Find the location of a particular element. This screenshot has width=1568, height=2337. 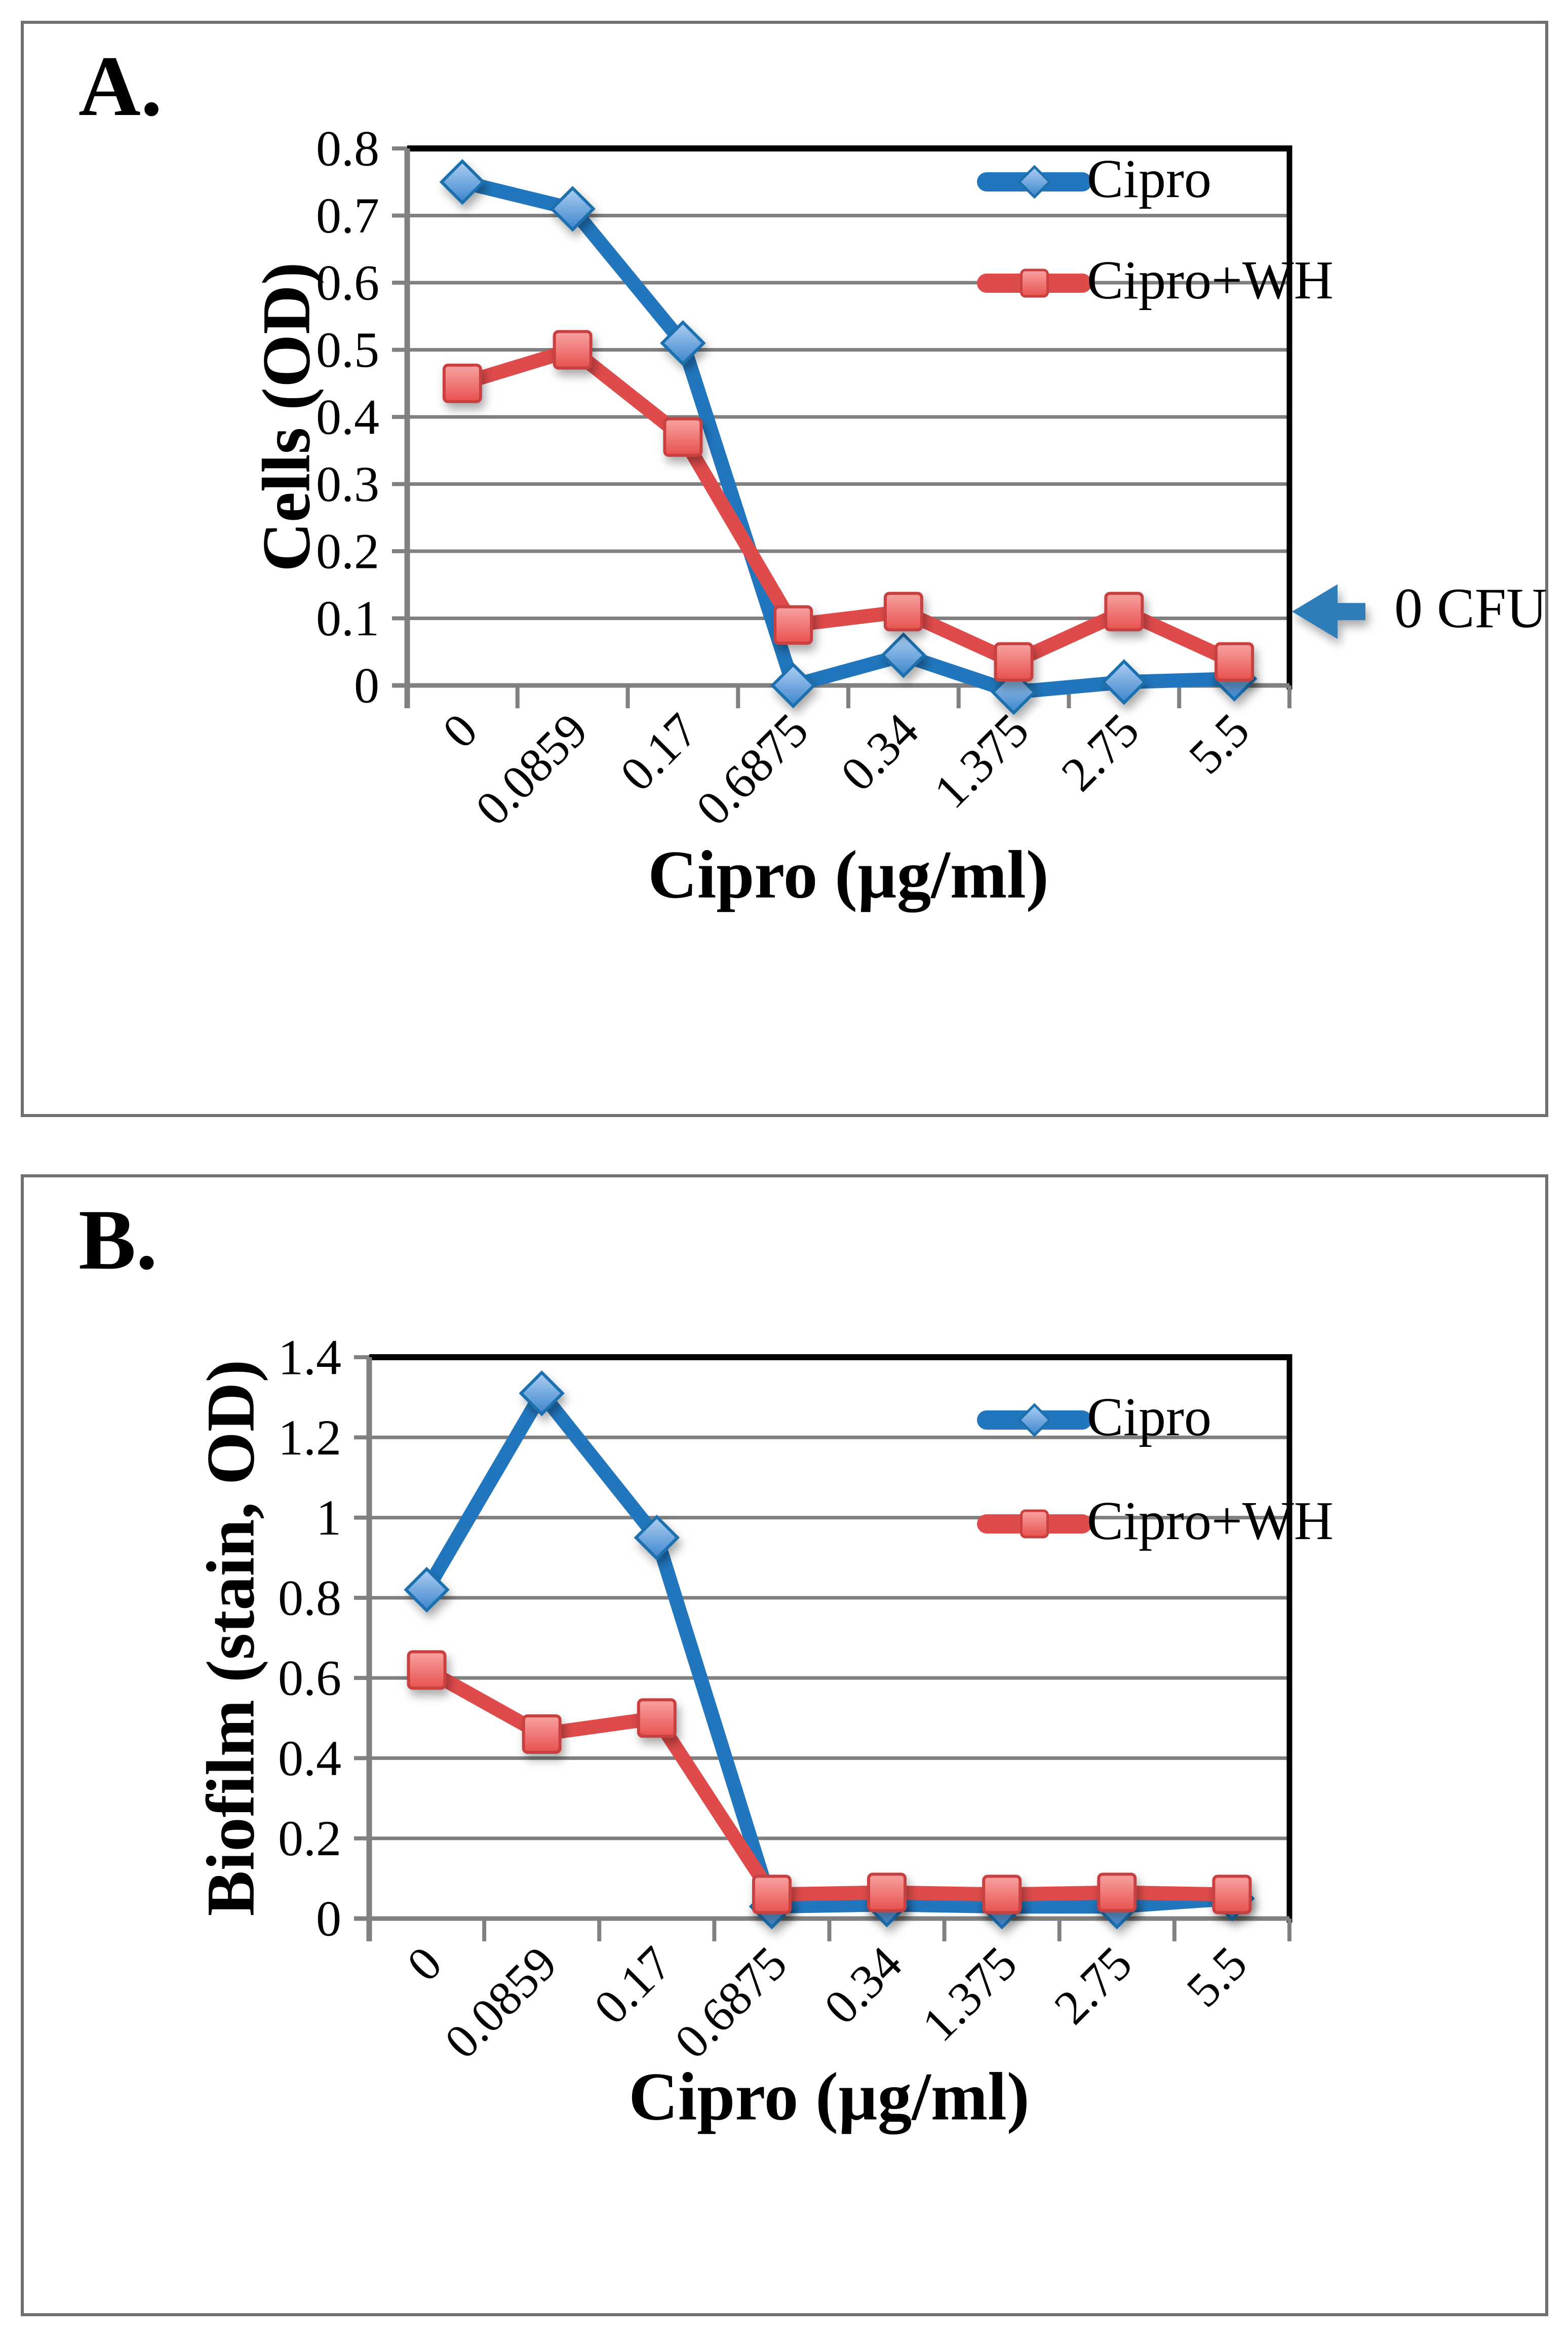

y-axis-title-b: Biofilm (stain, OD) is located at coordinates (231, 1638).